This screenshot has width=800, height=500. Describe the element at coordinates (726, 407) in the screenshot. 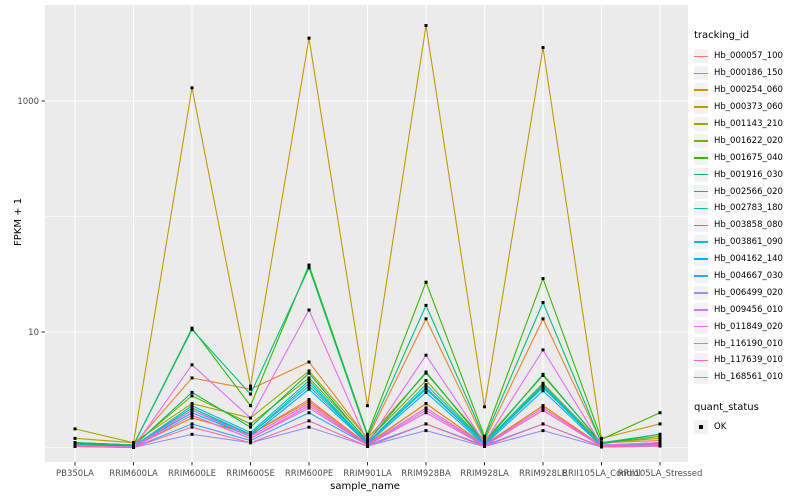

I see `legend-title-quant-status: quant_status` at that location.